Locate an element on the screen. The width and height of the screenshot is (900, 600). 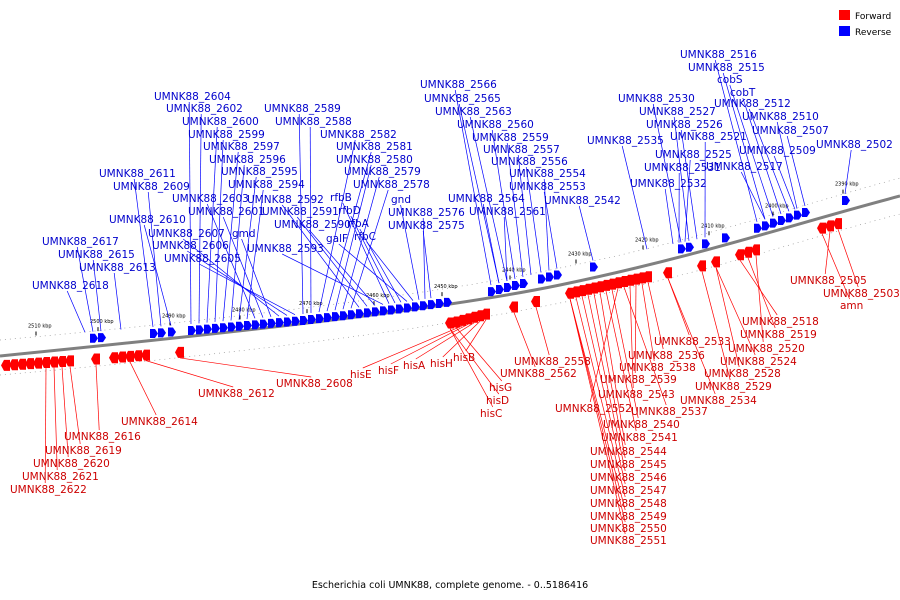
kbp-tick-label: 2410 kbp is located at coordinates (713, 226).